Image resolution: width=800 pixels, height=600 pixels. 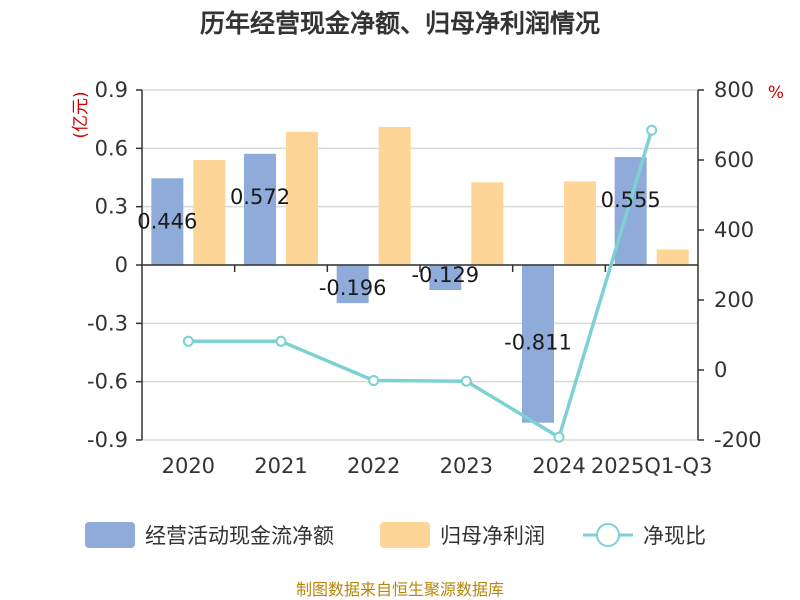 What do you see at coordinates (734, 160) in the screenshot?
I see `right-tick-label: 600` at bounding box center [734, 160].